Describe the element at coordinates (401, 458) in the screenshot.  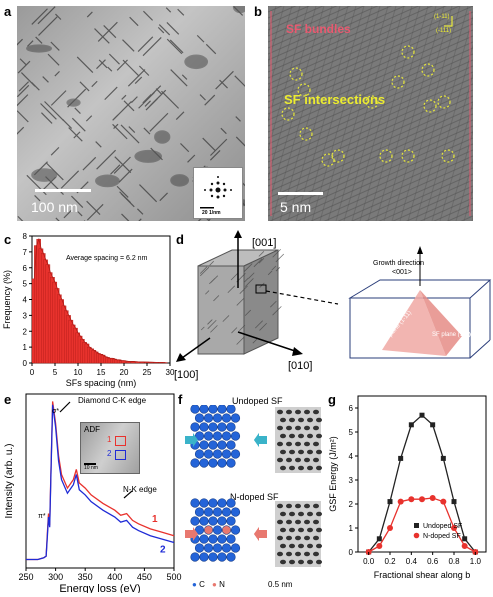
I see `gsf-point-undoped` at that location.